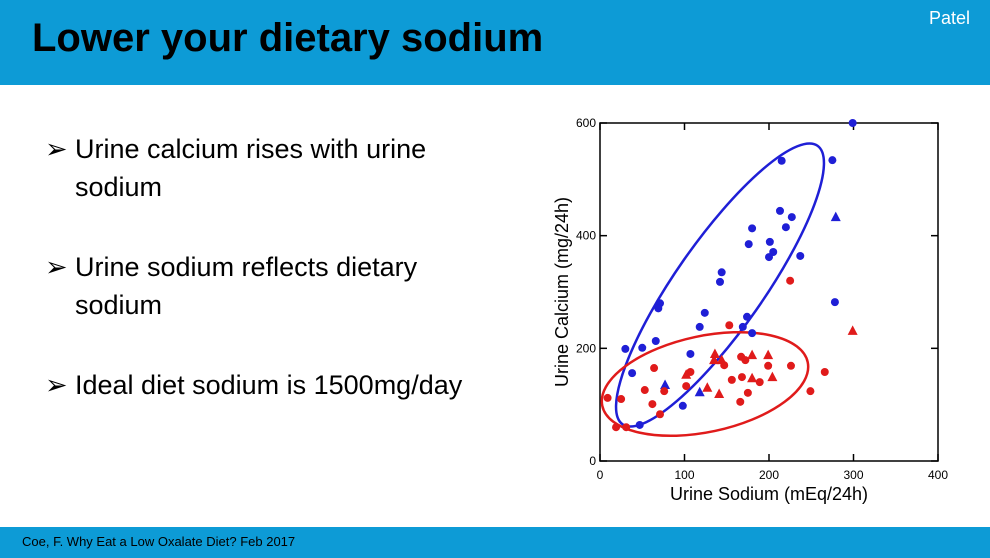 The height and width of the screenshot is (558, 990). What do you see at coordinates (938, 475) in the screenshot?
I see `x-tick-label: 400` at bounding box center [938, 475].